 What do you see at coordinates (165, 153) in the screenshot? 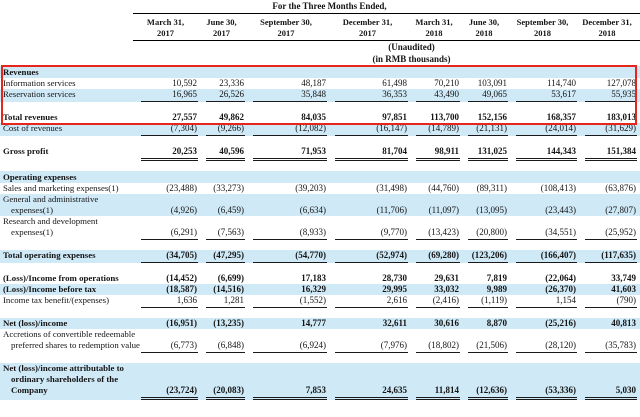
I see `cell-value: 20,253` at bounding box center [165, 153].